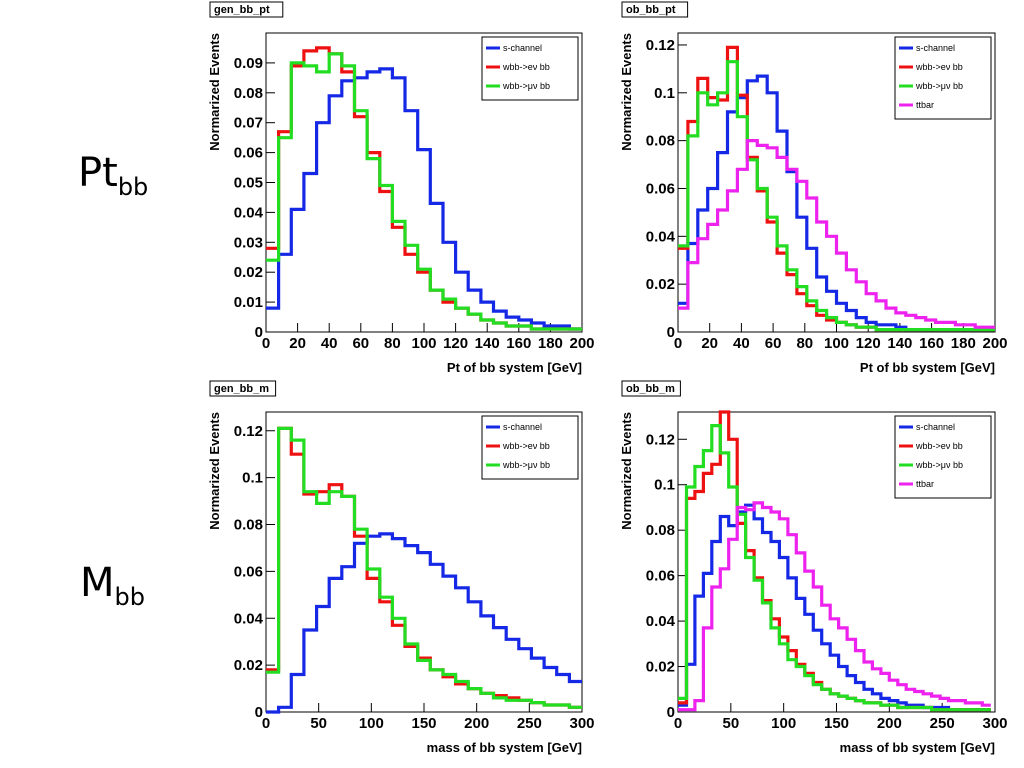  What do you see at coordinates (248, 183) in the screenshot?
I see `y-tick-label: 0.05` at bounding box center [248, 183].